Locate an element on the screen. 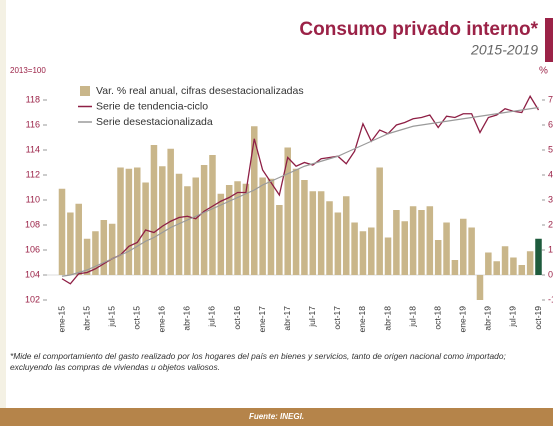 This screenshot has height=426, width=553. y-axis-label: 2013=100 is located at coordinates (28, 70).